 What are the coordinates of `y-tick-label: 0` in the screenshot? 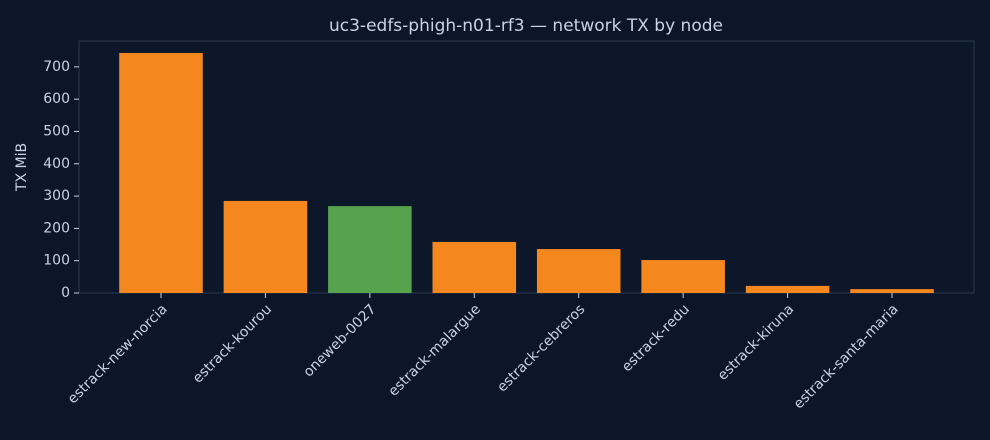 It's located at (65, 293).